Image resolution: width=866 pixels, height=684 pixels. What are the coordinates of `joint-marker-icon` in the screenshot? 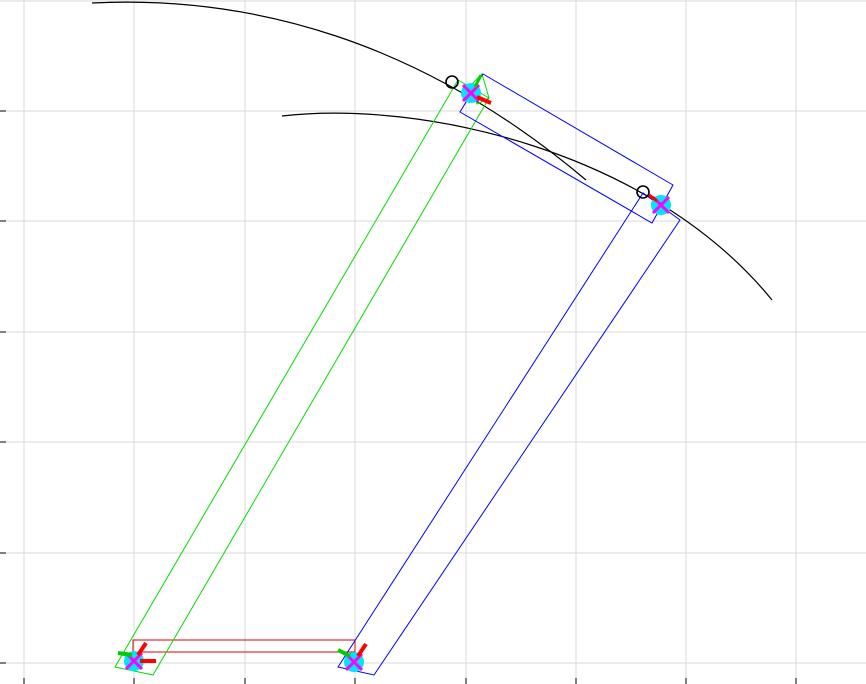 It's located at (471, 93).